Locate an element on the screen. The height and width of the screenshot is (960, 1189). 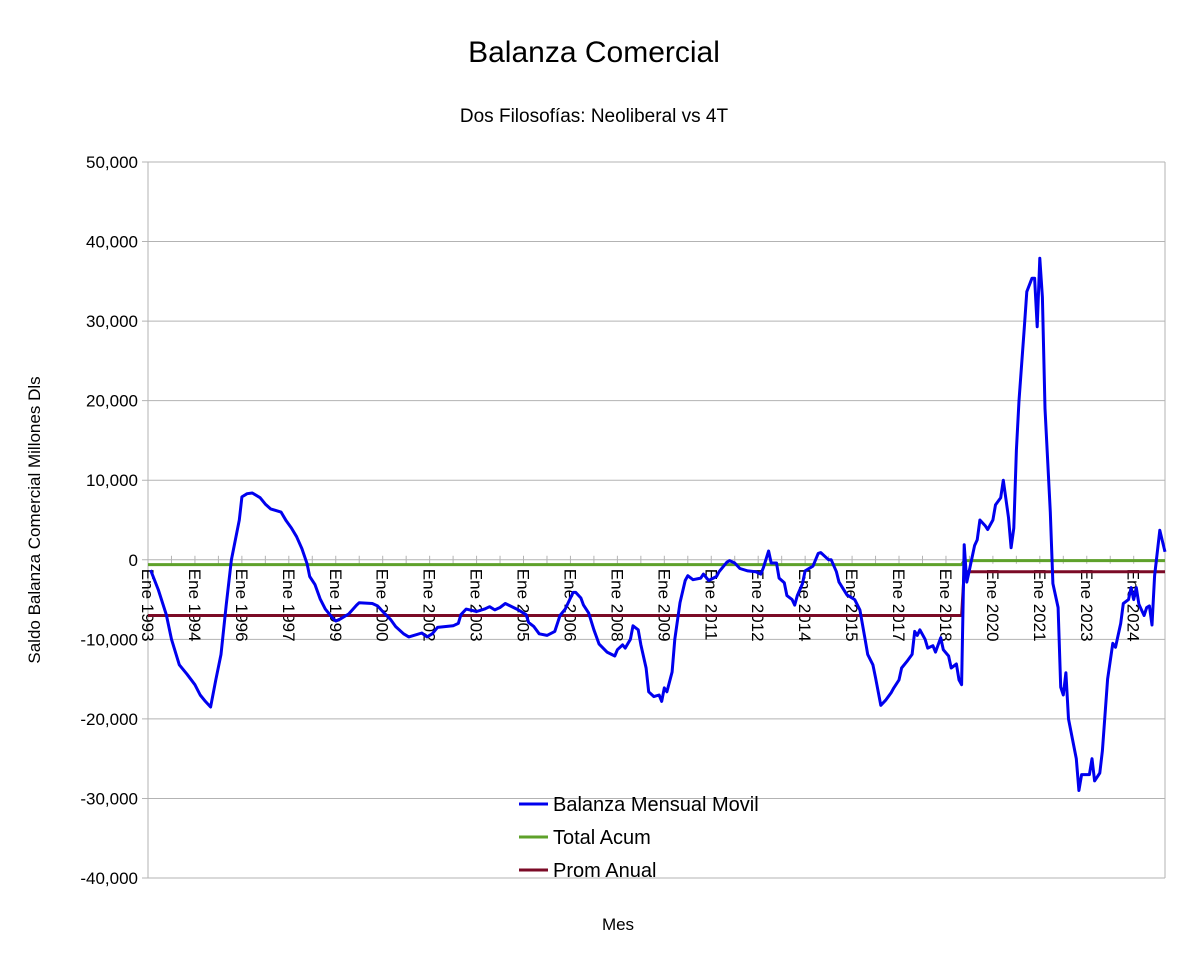
x-tick-label: Ene 1999 is located at coordinates (335, 605).